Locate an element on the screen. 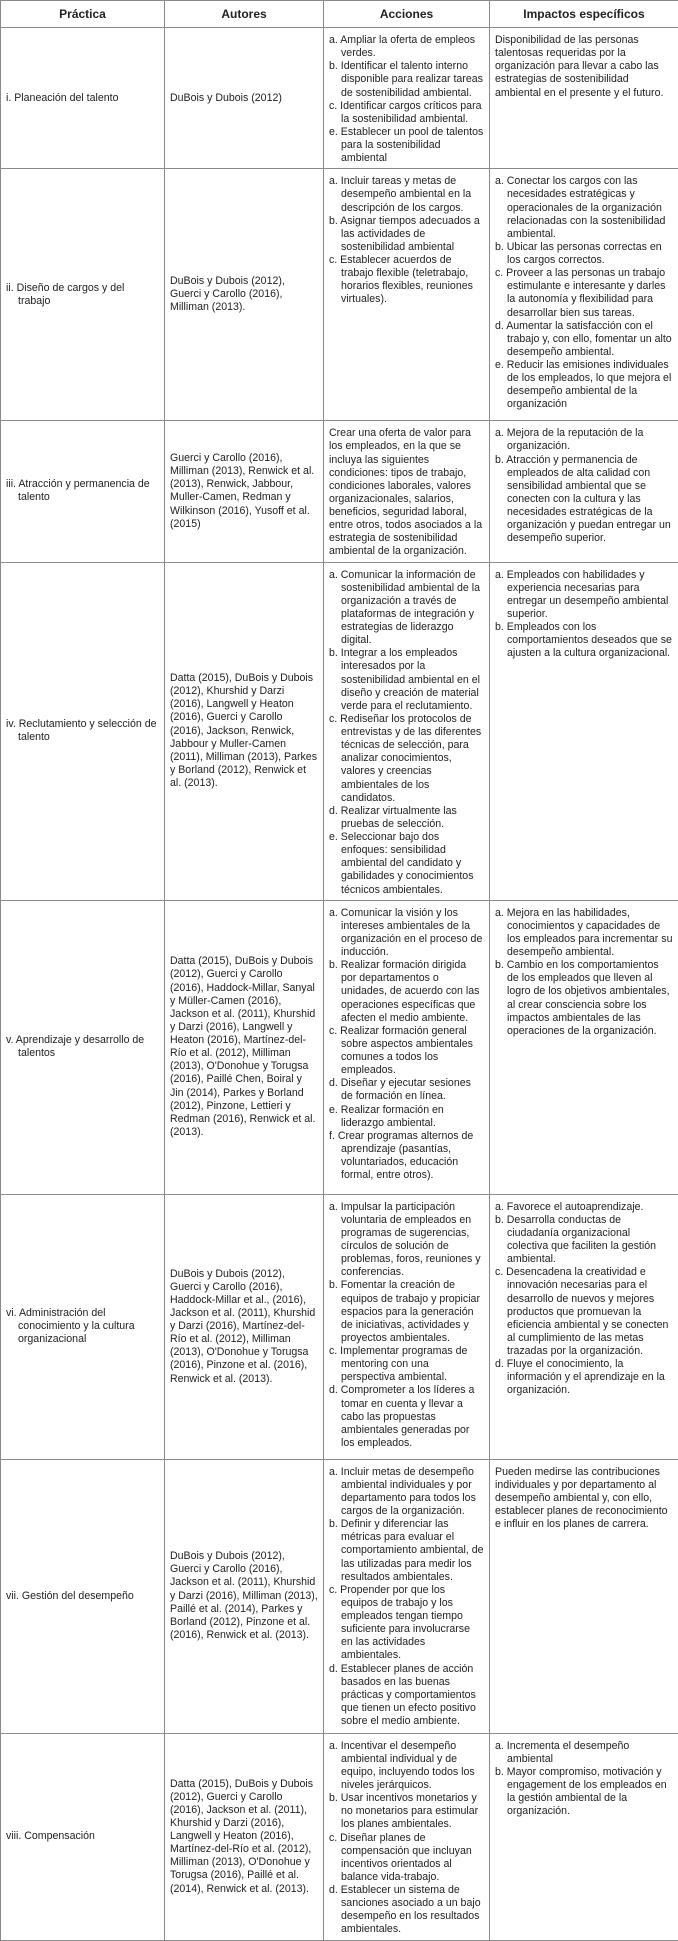 The height and width of the screenshot is (1941, 678). practice-cell: i. Planeación del talento is located at coordinates (83, 98).